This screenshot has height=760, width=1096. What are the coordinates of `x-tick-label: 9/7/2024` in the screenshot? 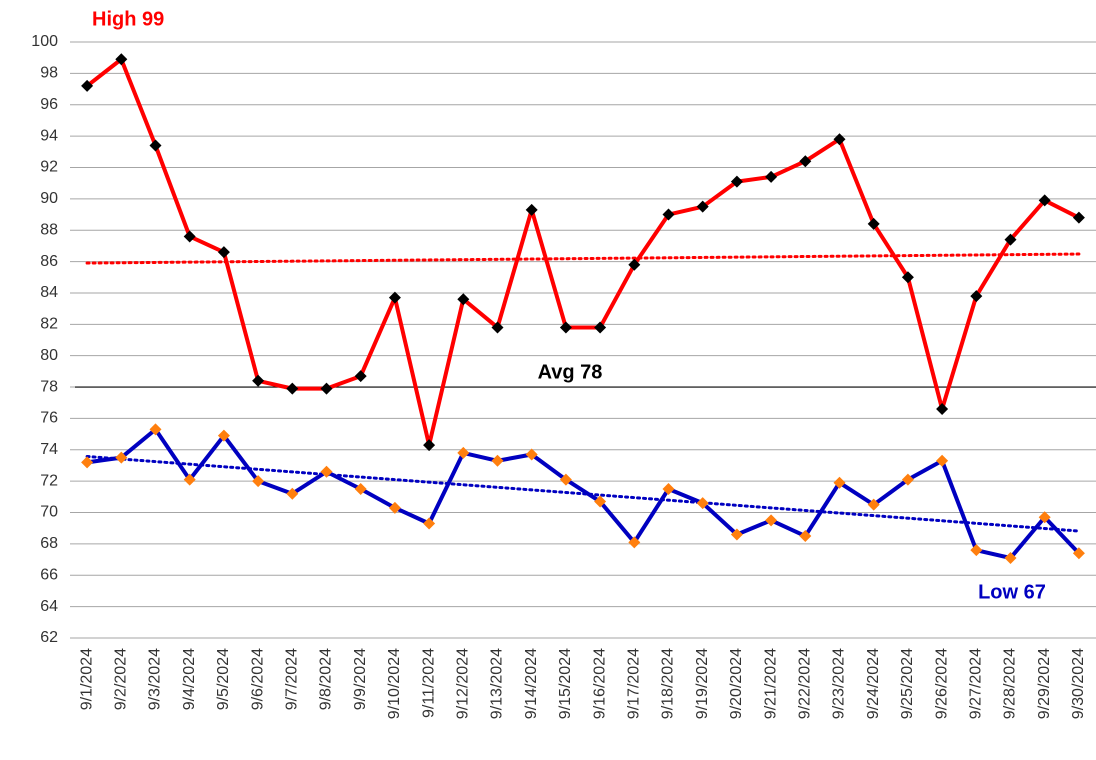 It's located at (292, 679).